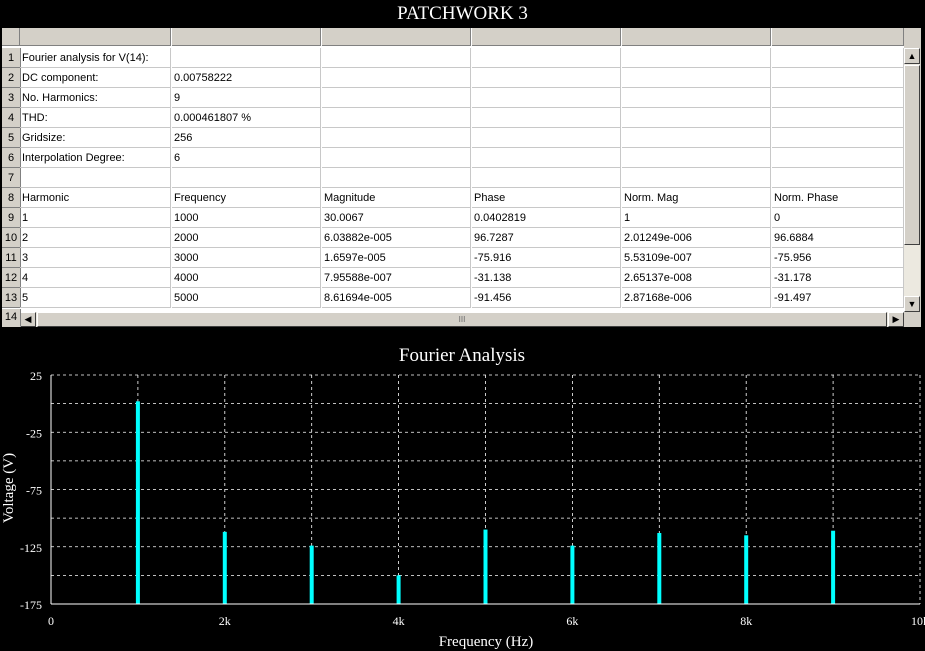  Describe the element at coordinates (546, 258) in the screenshot. I see `table-cell: -75.916` at that location.